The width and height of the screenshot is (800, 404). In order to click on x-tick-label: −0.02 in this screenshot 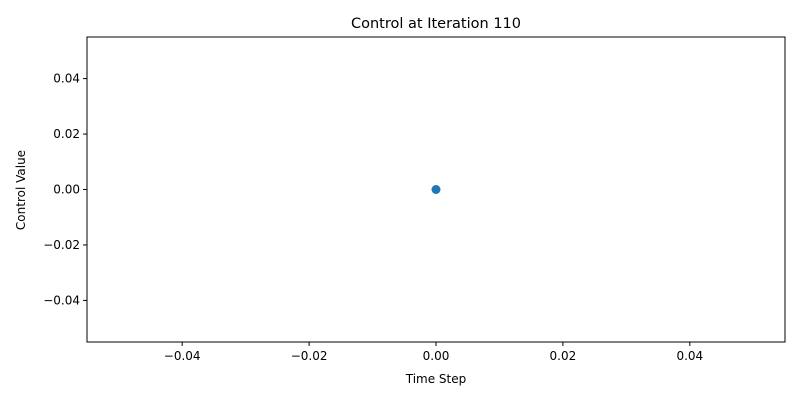, I will do `click(309, 356)`.